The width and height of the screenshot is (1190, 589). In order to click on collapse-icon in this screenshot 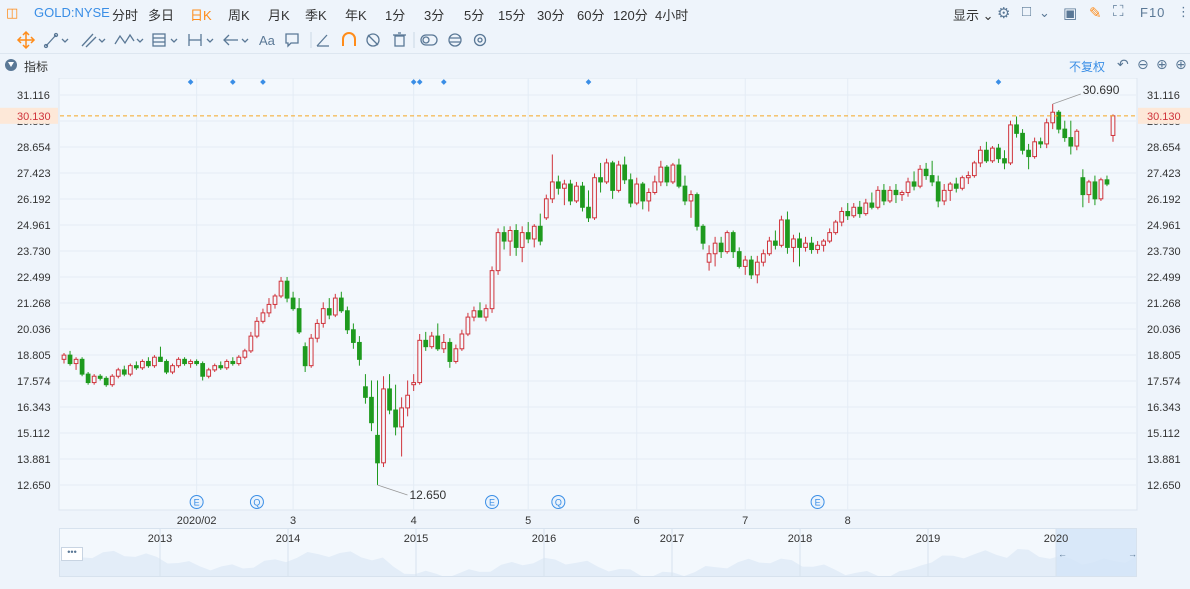, I will do `click(11, 65)`.